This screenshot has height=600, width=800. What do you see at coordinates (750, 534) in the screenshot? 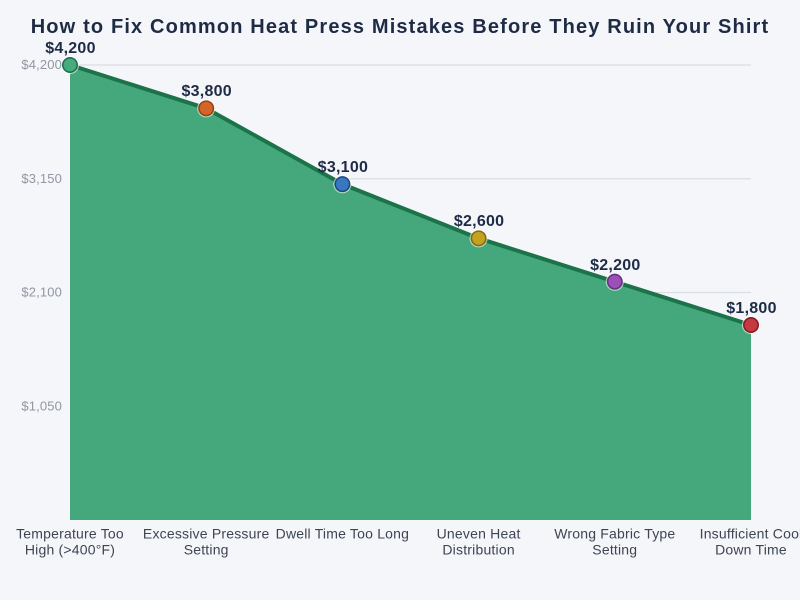
I see `svg-text: Insufficient Cool` at bounding box center [750, 534].